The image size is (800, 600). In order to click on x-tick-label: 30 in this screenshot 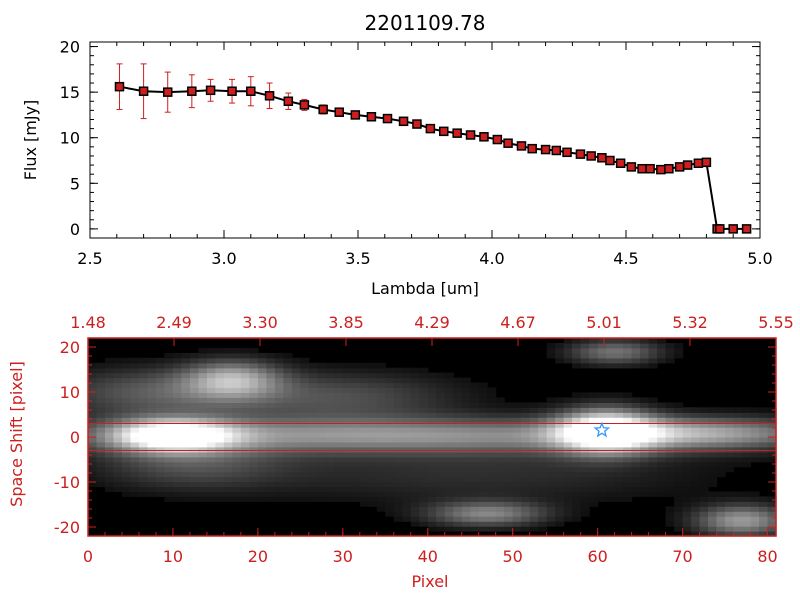, I will do `click(343, 556)`.